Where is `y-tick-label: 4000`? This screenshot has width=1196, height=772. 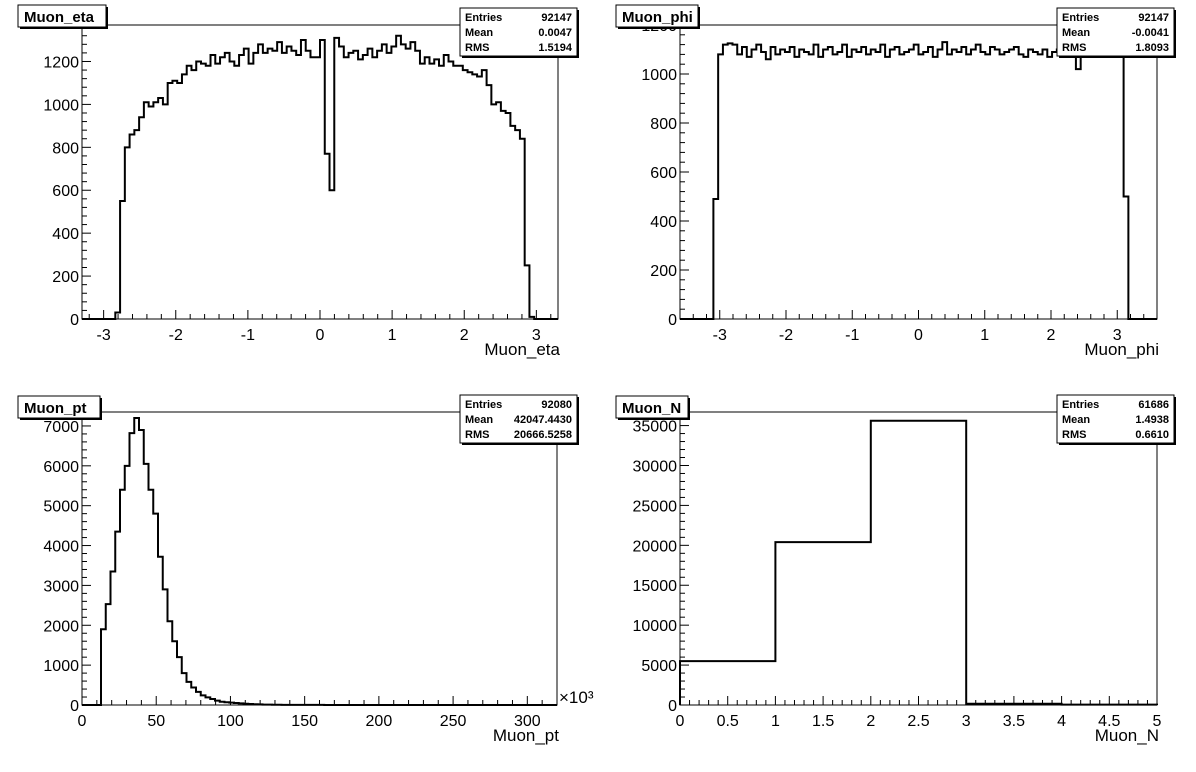
y-tick-label: 4000 is located at coordinates (61, 547).